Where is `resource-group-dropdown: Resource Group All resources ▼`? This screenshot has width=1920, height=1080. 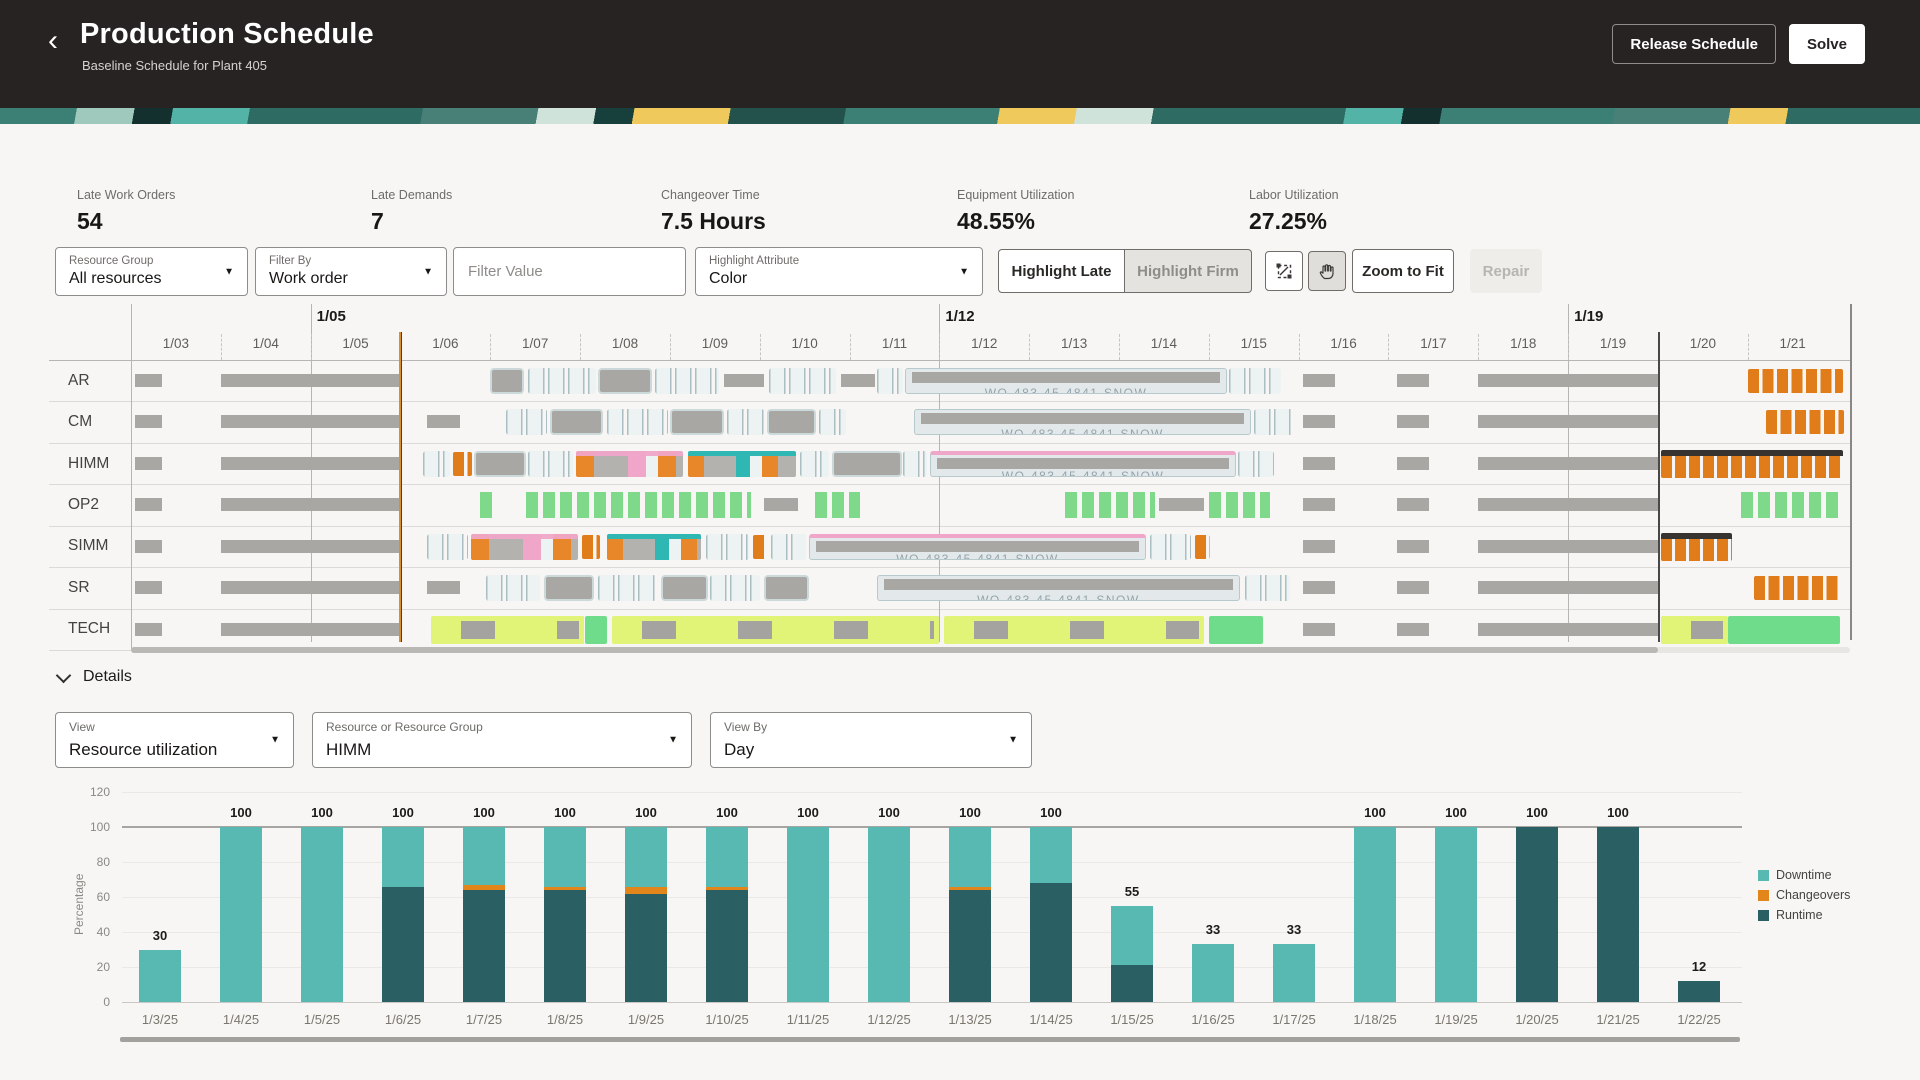 resource-group-dropdown: Resource Group All resources ▼ is located at coordinates (151, 271).